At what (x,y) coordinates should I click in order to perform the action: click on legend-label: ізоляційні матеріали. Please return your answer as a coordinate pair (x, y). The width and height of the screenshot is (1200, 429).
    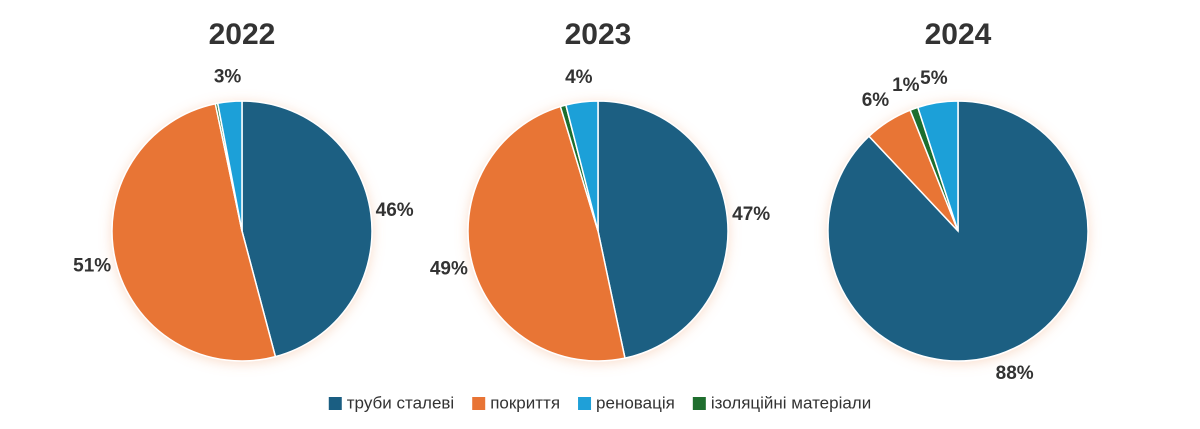
    Looking at the image, I should click on (791, 402).